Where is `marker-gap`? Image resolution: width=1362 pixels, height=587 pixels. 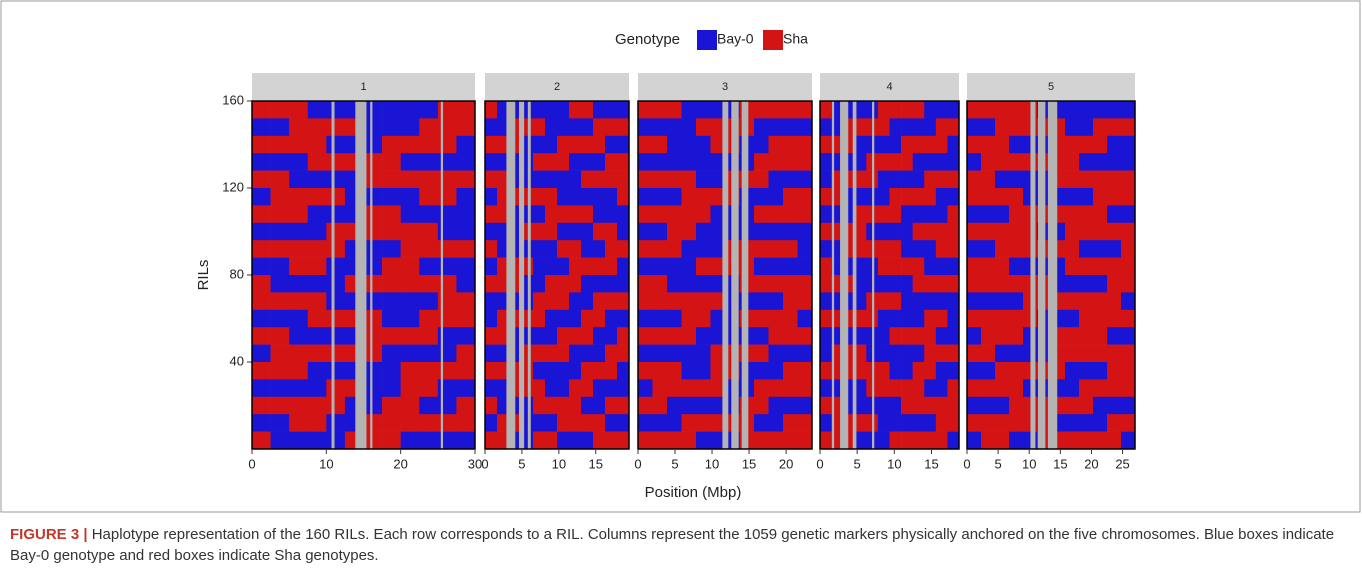 marker-gap is located at coordinates (1041, 275).